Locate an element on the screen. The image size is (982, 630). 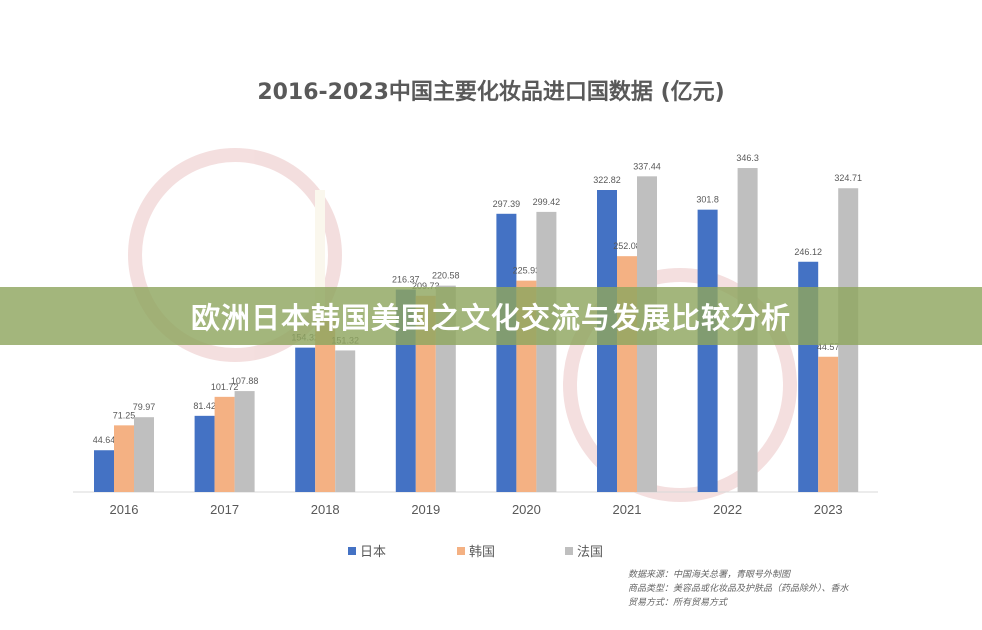
x-tick-label: 2018 is located at coordinates (325, 509).